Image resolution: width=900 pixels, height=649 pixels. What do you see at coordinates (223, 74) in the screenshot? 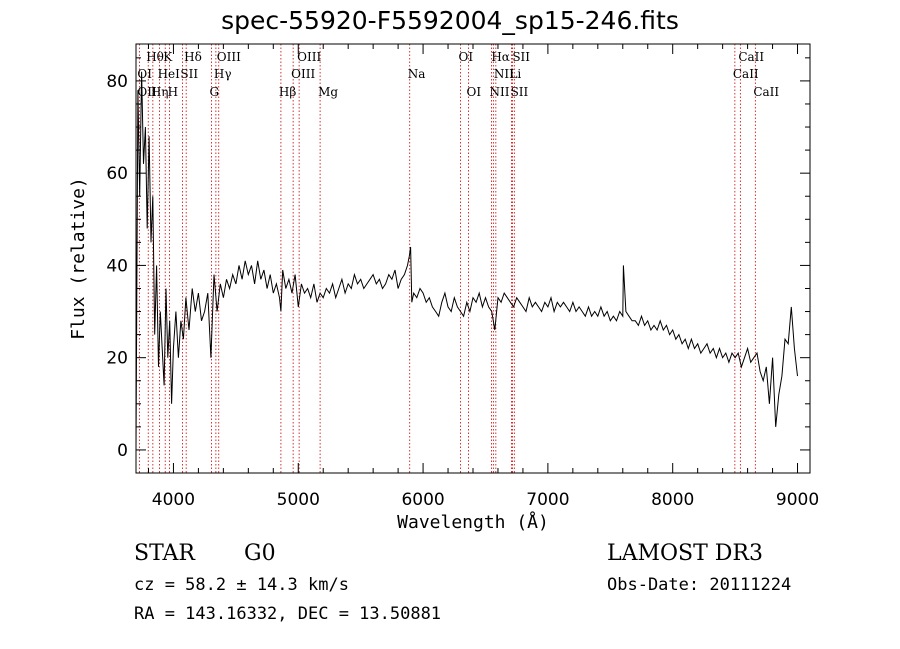
I see `spectral-line-label: Hγ` at bounding box center [223, 74].